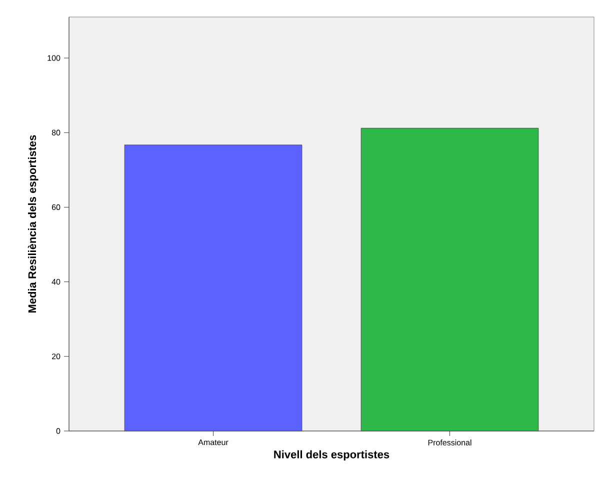 The height and width of the screenshot is (480, 596). What do you see at coordinates (58, 431) in the screenshot?
I see `y-tick-label: 0` at bounding box center [58, 431].